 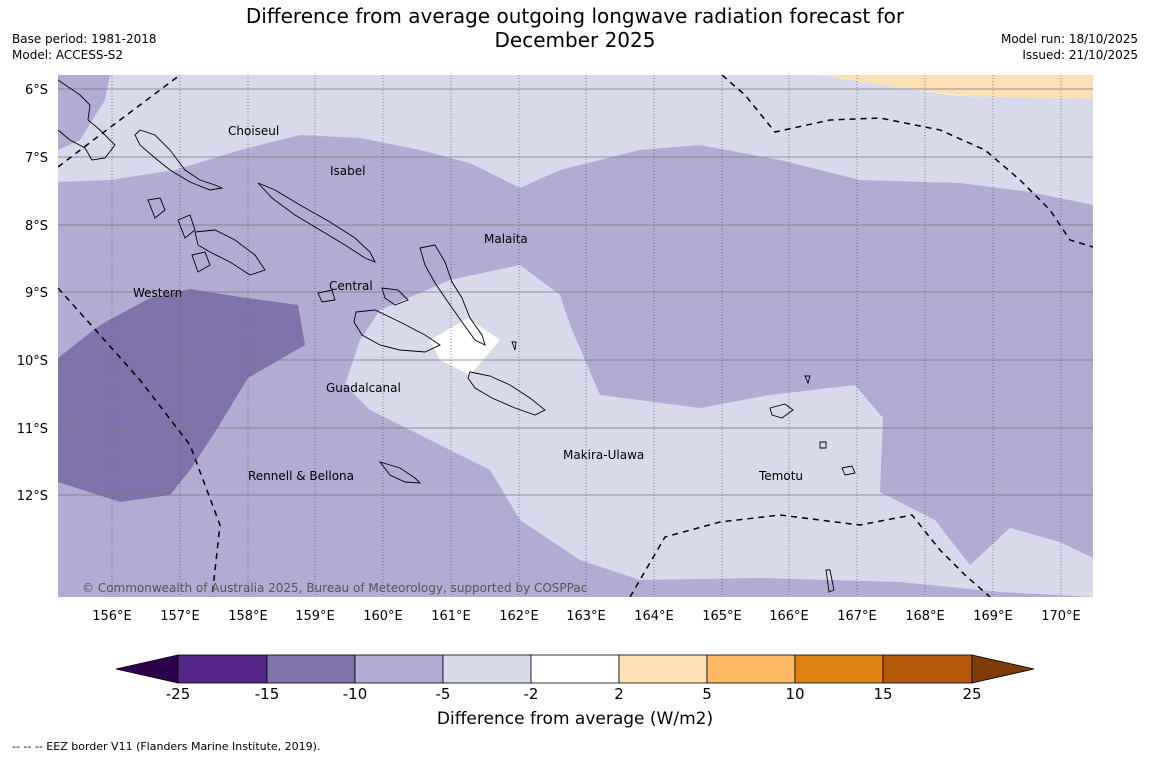 I want to click on lat-label: 12°S, so click(x=32, y=496).